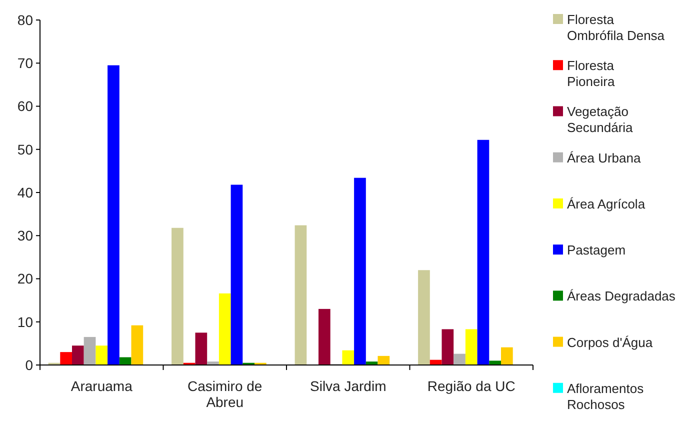 This screenshot has height=425, width=693. I want to click on legend-label: Corpos d'Água, so click(610, 342).